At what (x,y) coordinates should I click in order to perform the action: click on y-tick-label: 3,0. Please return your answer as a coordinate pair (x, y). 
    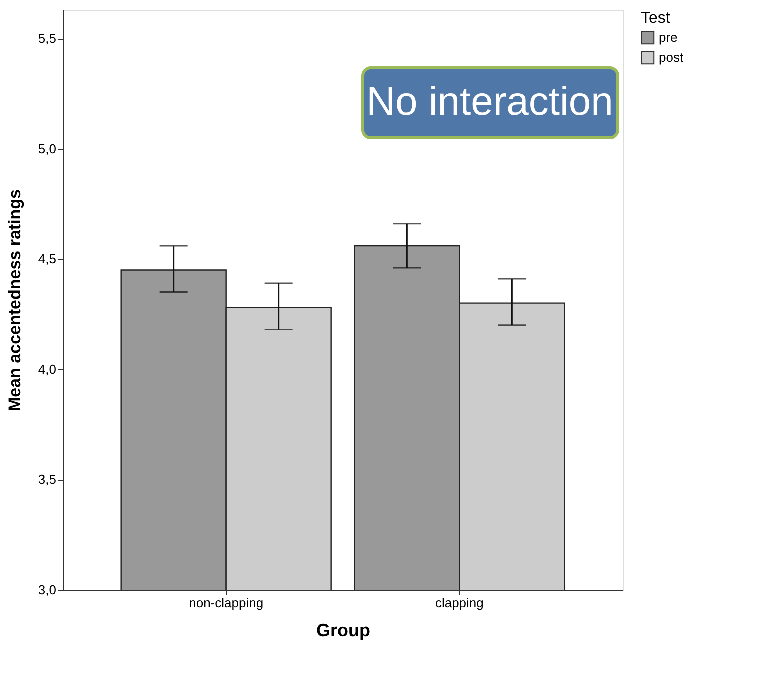
    Looking at the image, I should click on (47, 590).